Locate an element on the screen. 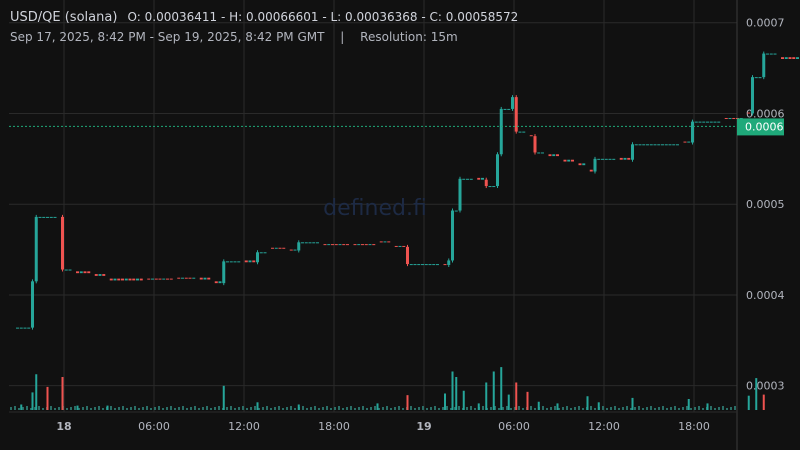 The image size is (800, 450). x-tick-label: 18 is located at coordinates (63, 426).